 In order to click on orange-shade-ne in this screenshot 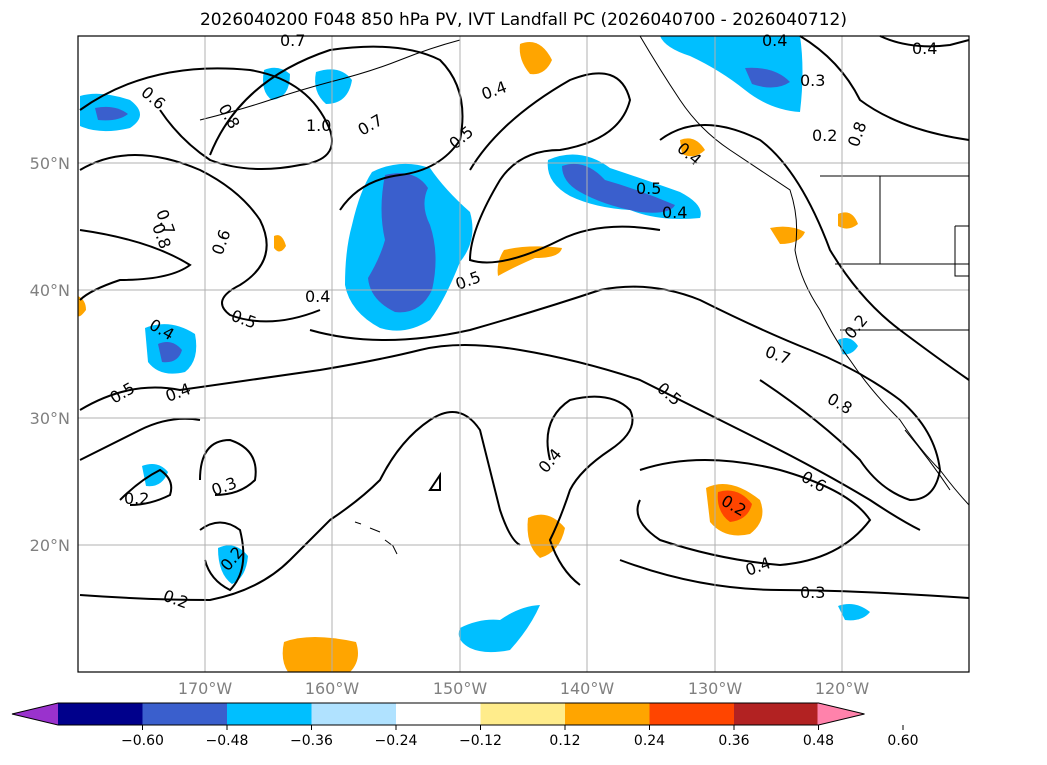, I will do `click(535, 58)`.